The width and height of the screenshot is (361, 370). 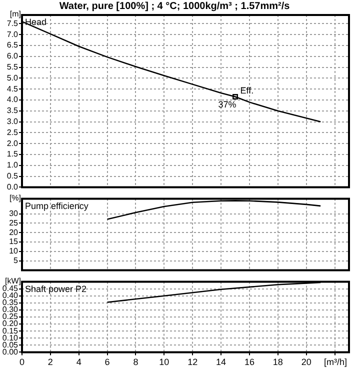 What do you see at coordinates (249, 362) in the screenshot?
I see `x-tick-label: 16` at bounding box center [249, 362].